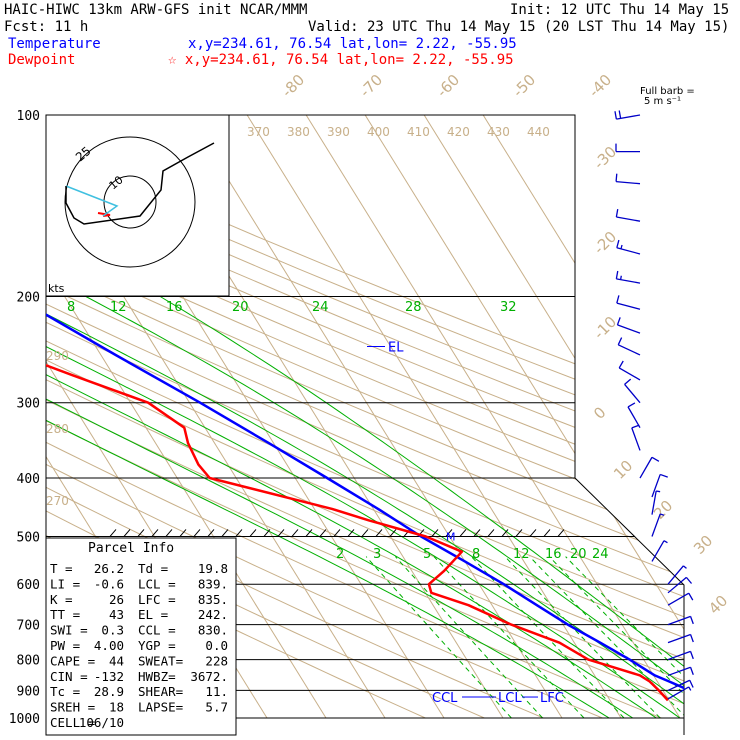 The image size is (740, 740). What do you see at coordinates (57, 429) in the screenshot?
I see `theta-label: 280` at bounding box center [57, 429].